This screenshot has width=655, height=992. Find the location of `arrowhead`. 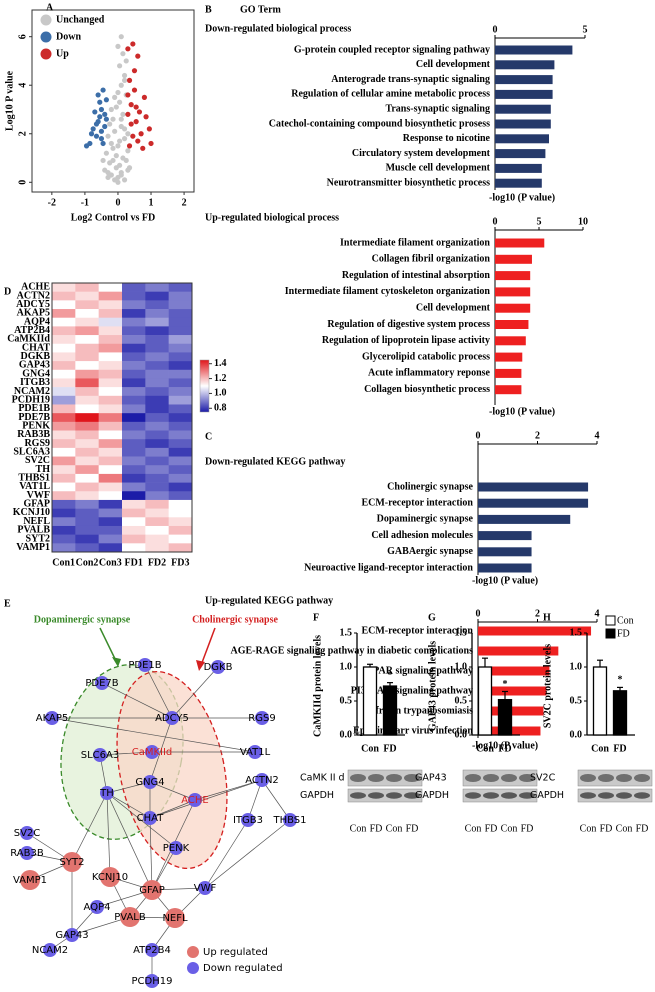

arrowhead is located at coordinates (200, 665).